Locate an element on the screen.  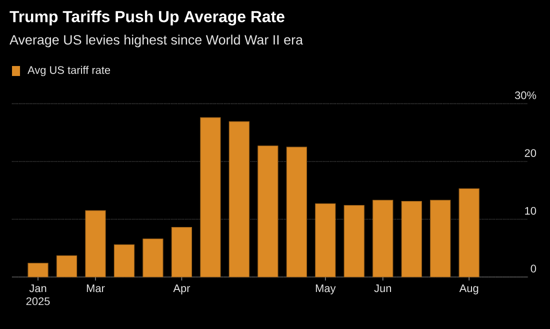
x-tick-label: Aug is located at coordinates (468, 289).